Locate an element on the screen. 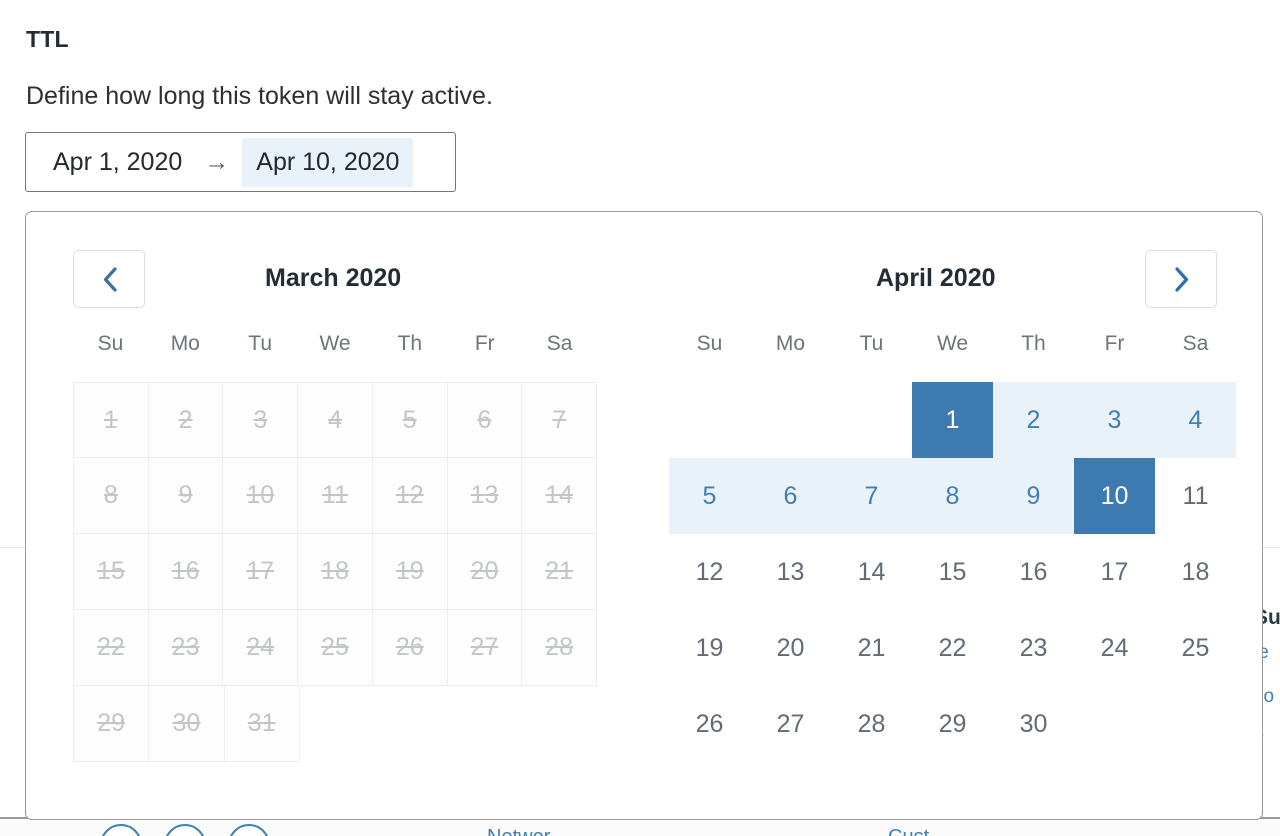 This screenshot has height=836, width=1280. day-cell: 17 is located at coordinates (1114, 572).